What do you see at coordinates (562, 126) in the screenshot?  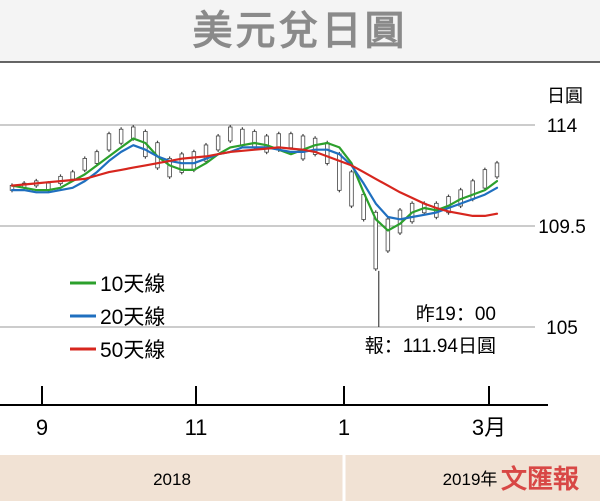 I see `y-tick-label-0: 114` at bounding box center [562, 126].